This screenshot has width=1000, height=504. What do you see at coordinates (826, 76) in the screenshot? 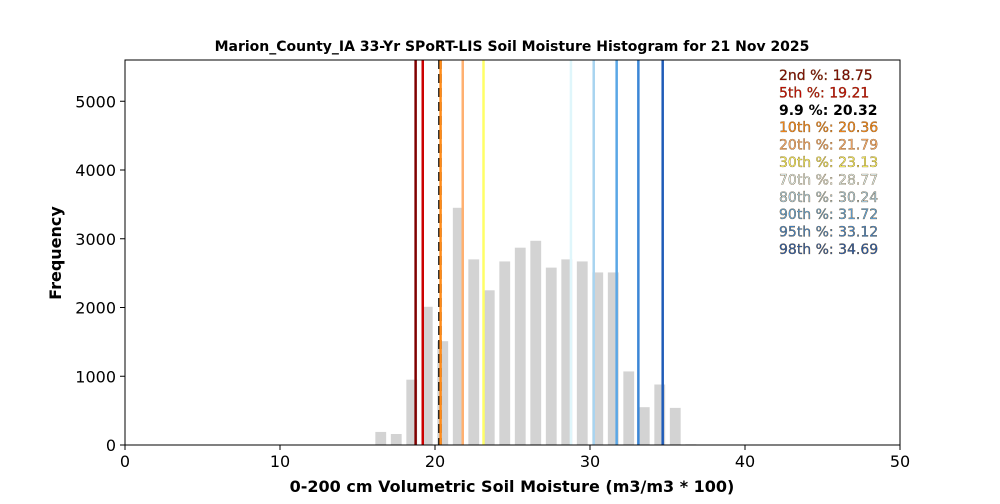
I see `percentile-label: 2nd %: 18.75` at bounding box center [826, 76].